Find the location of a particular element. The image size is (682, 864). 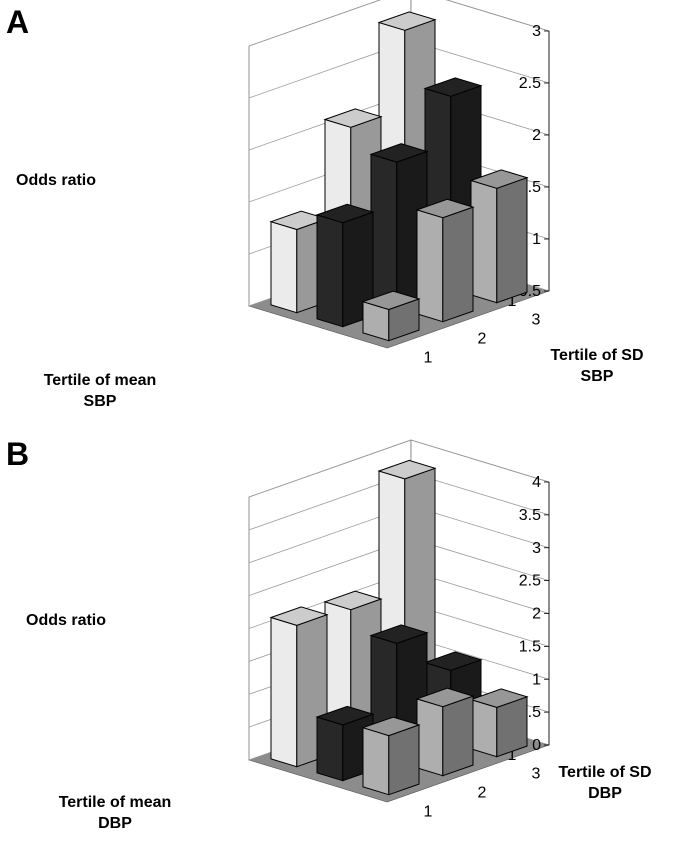

zaxis-label-a: Odds ratio is located at coordinates (56, 180).